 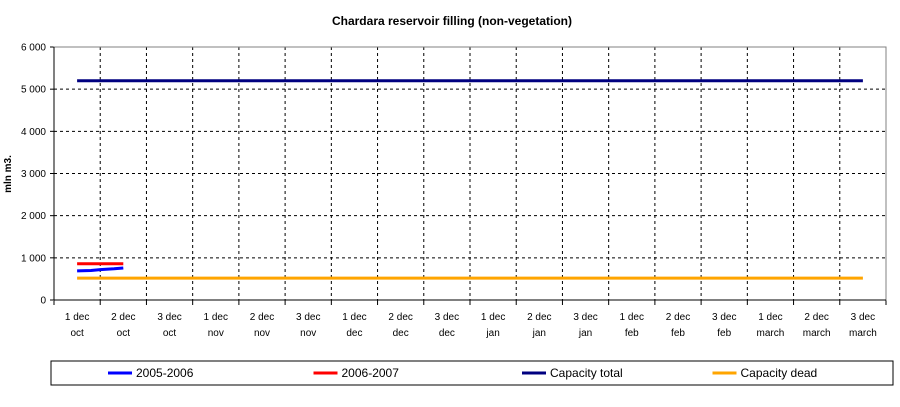 I want to click on y-axis-label: mln m3., so click(x=8, y=174).